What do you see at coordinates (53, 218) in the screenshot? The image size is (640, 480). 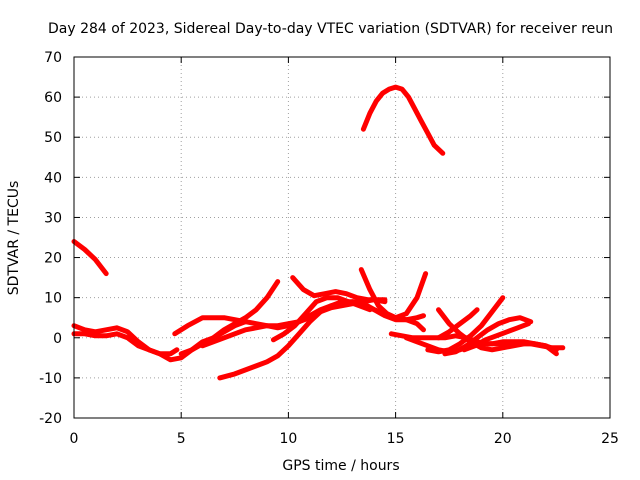 I see `y-tick-label: 30` at bounding box center [53, 218].